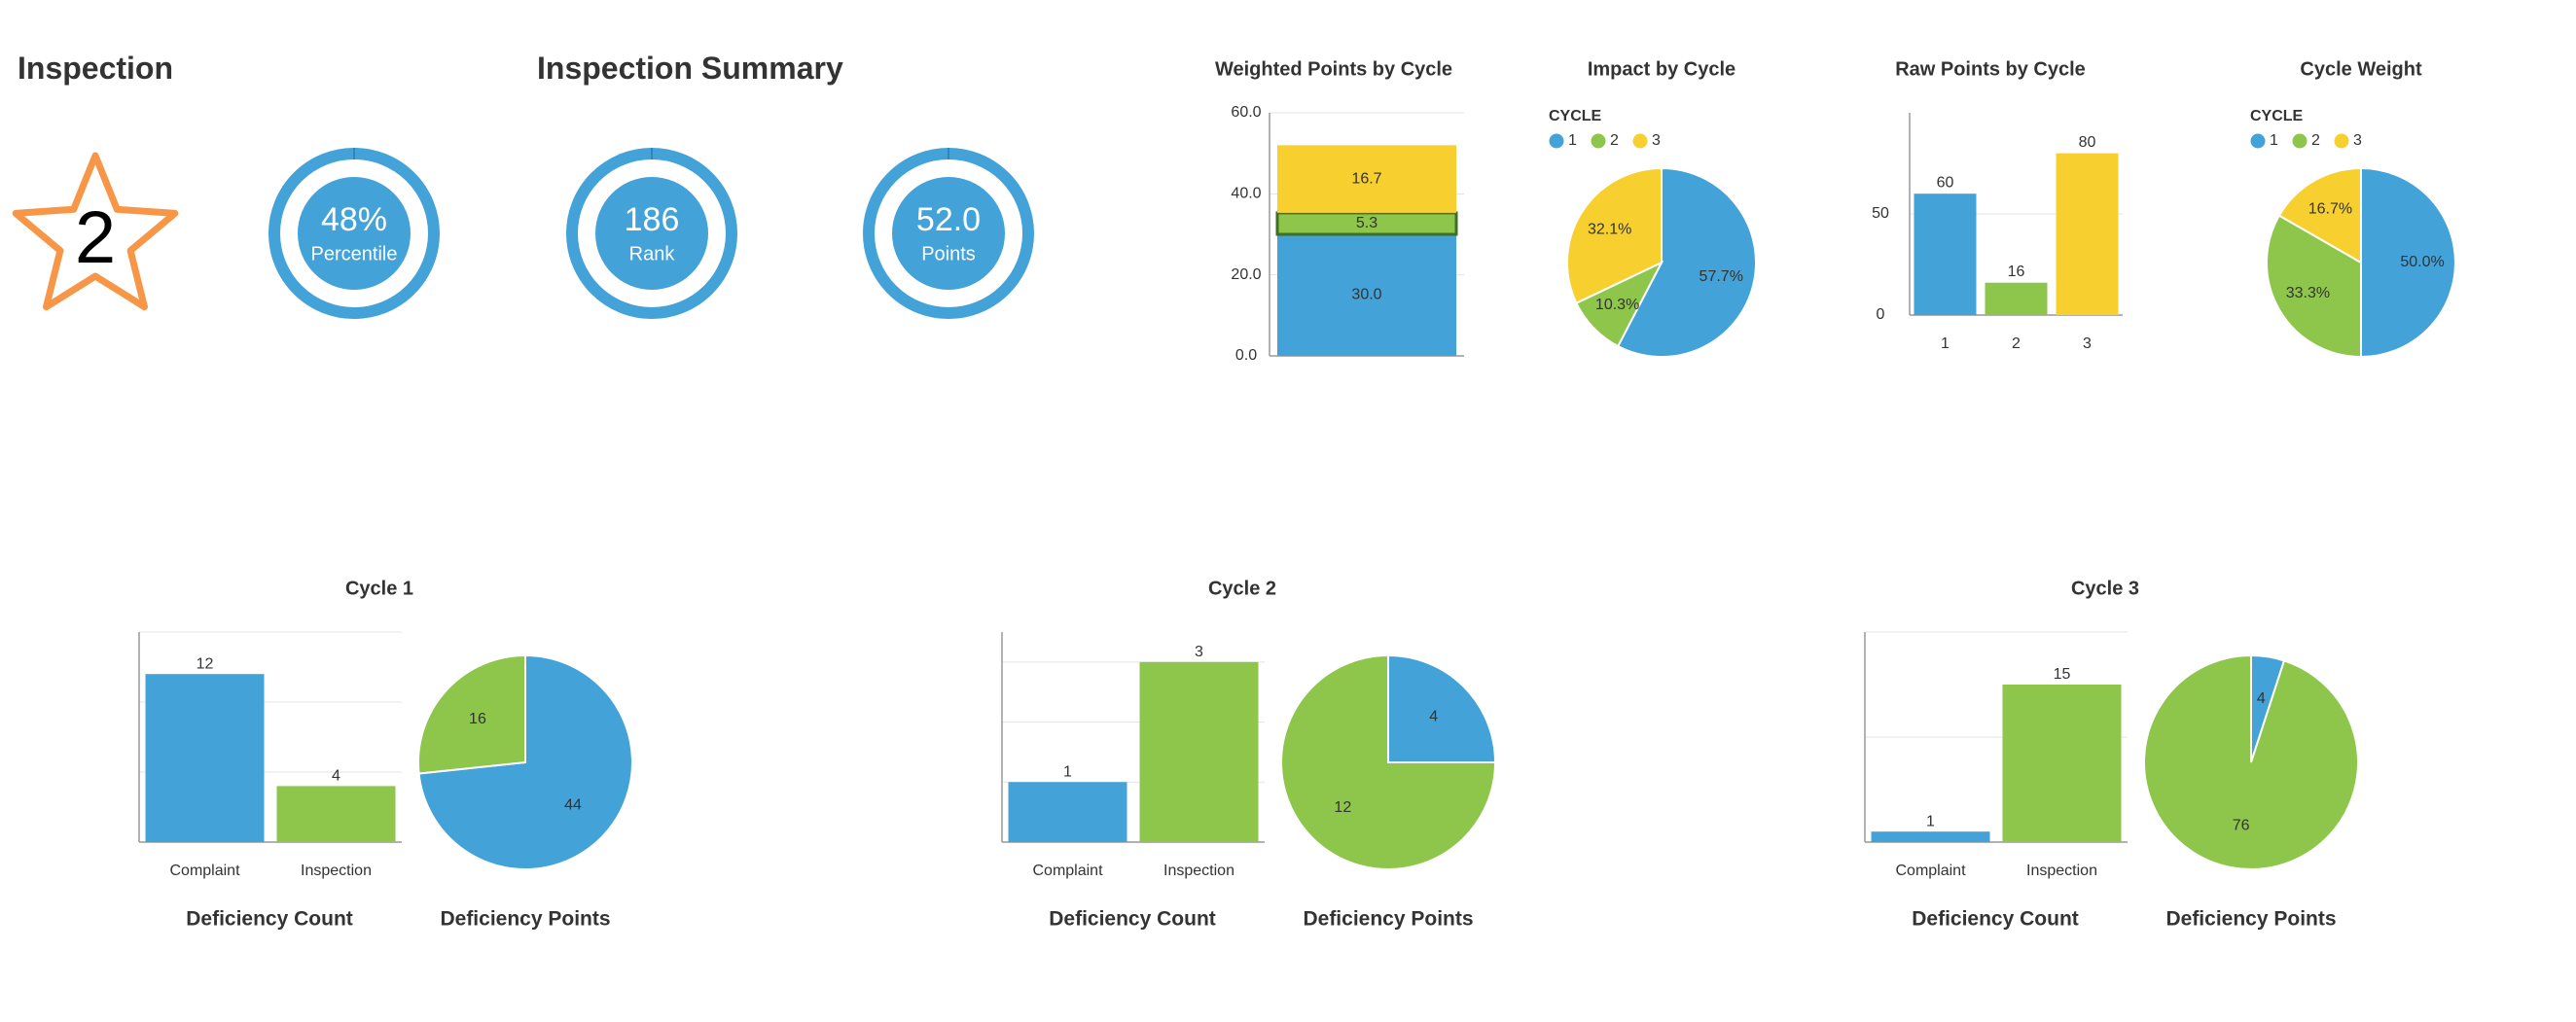 The width and height of the screenshot is (2576, 1022). I want to click on impact-slice-label-3: 32.1%, so click(1609, 230).